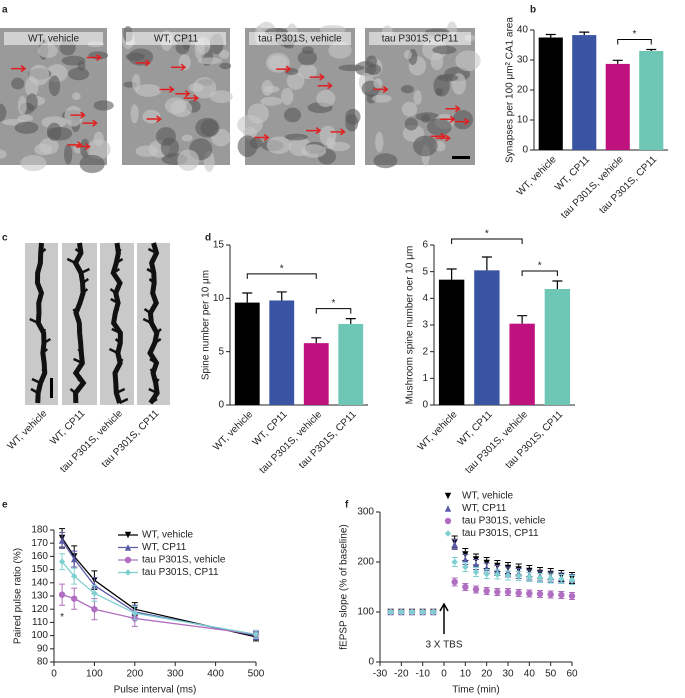  Describe the element at coordinates (168, 535) in the screenshot. I see `legend-label: WT, vehicle` at that location.